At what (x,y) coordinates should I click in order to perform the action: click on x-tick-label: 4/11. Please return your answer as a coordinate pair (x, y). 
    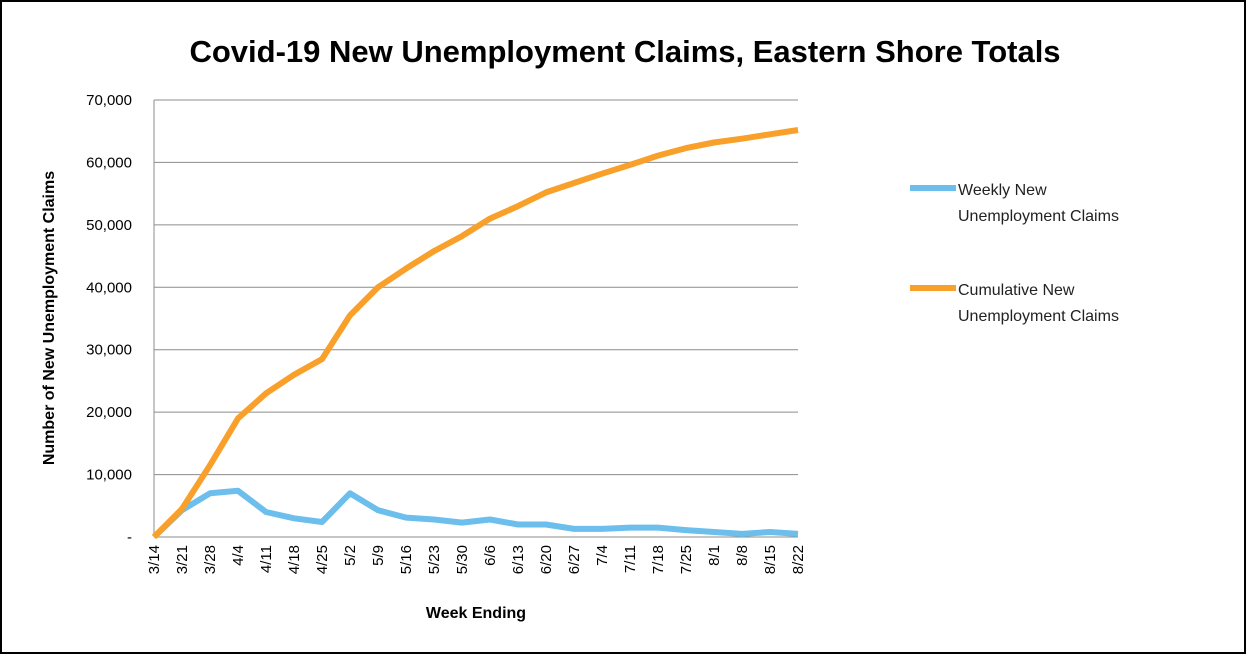
    Looking at the image, I should click on (266, 559).